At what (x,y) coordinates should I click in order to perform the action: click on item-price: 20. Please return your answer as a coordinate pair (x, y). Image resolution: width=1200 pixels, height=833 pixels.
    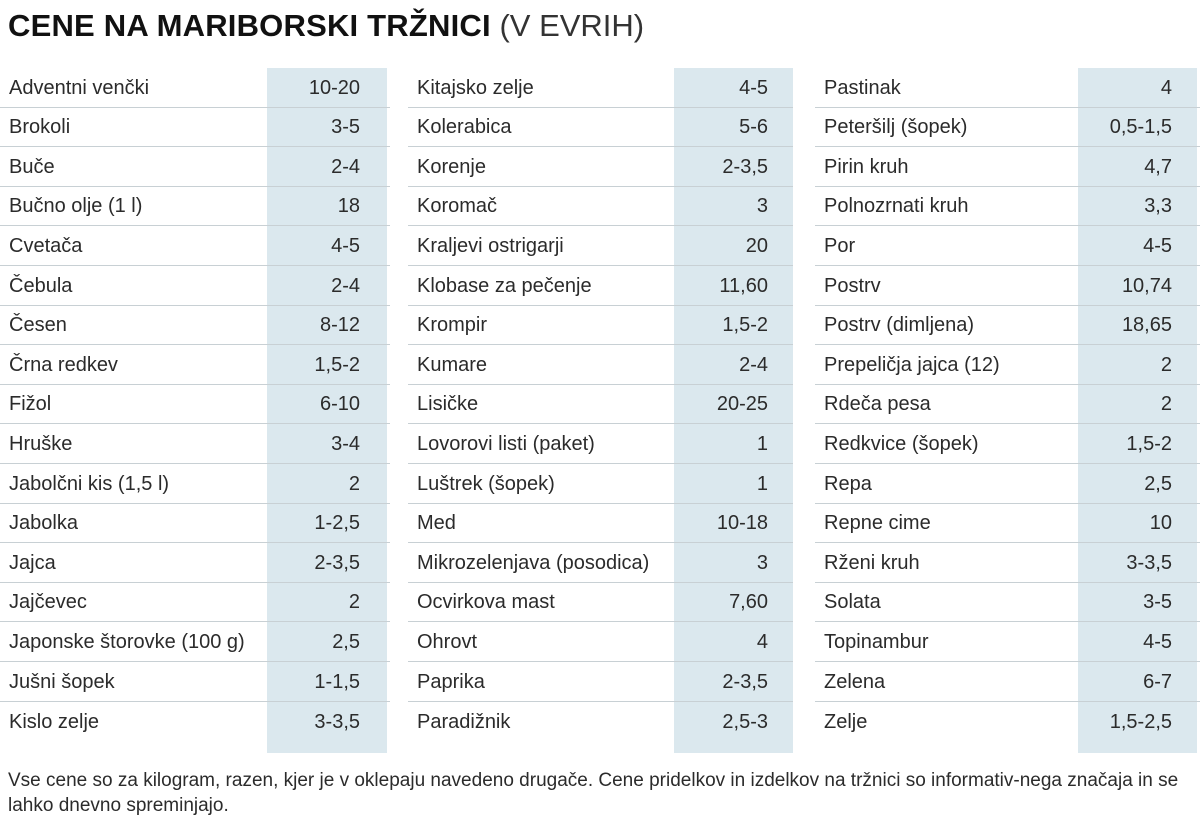
    Looking at the image, I should click on (756, 245).